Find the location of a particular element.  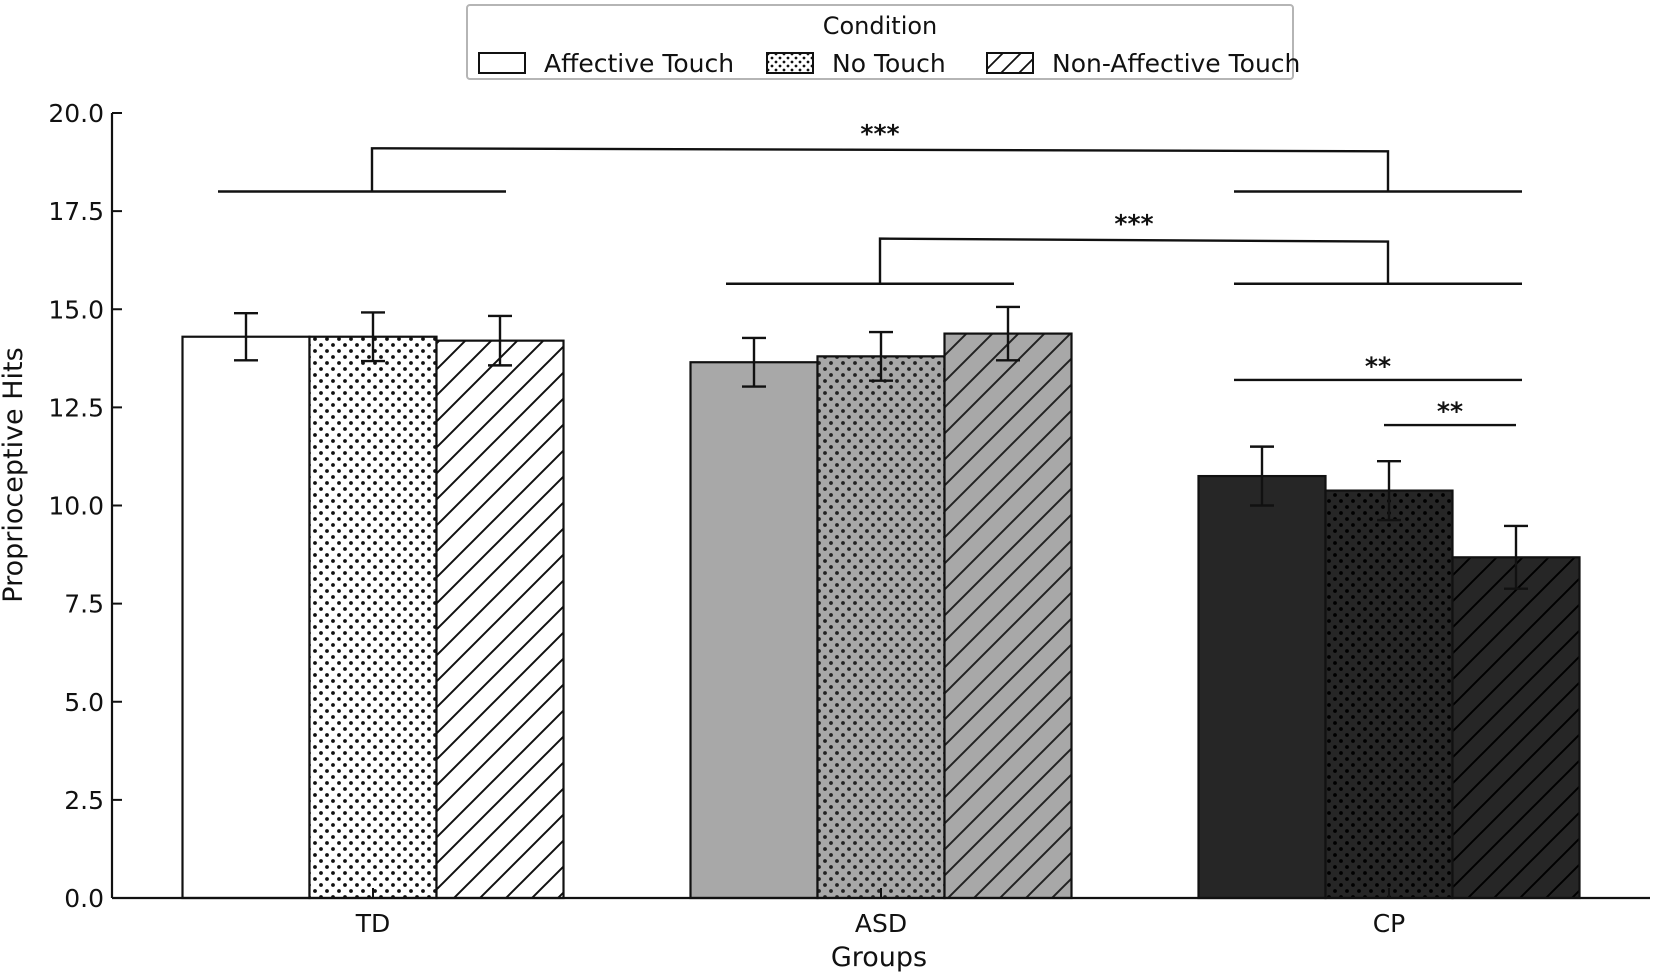

legend-item-non-affective-touch: Non-Affective Touch is located at coordinates (1143, 63).